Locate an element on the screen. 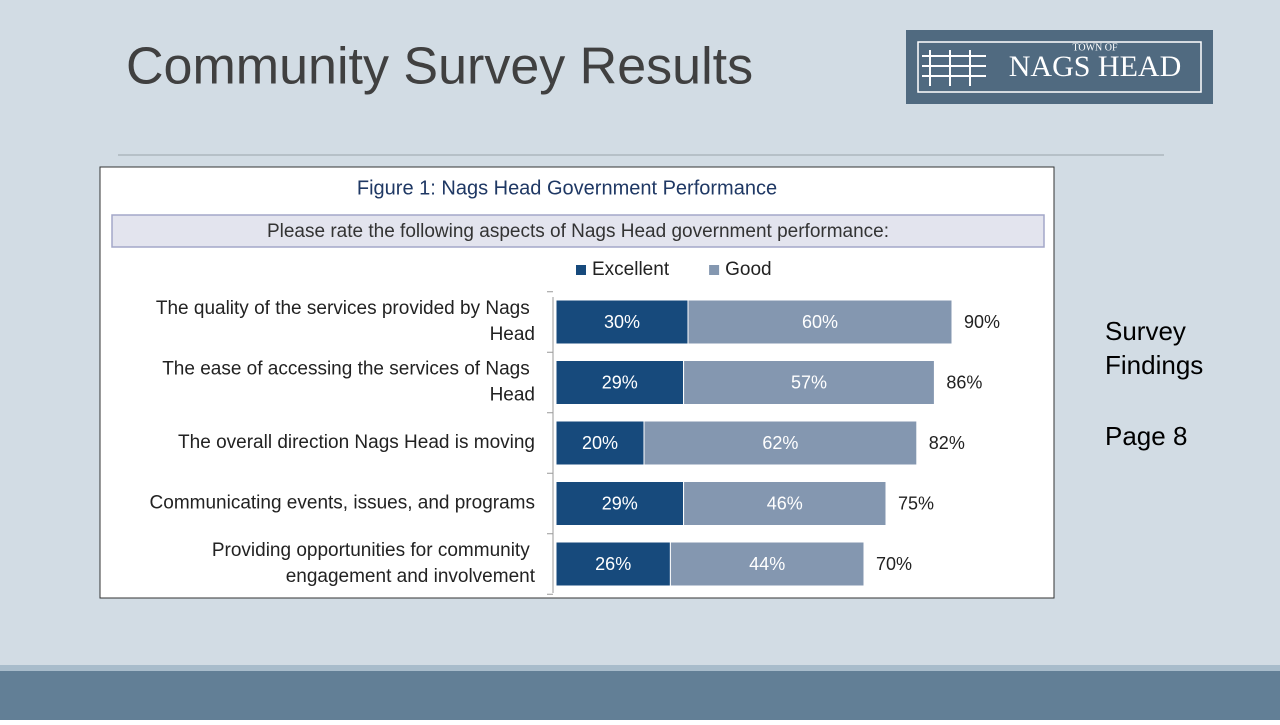  value-label: 30% is located at coordinates (622, 322).